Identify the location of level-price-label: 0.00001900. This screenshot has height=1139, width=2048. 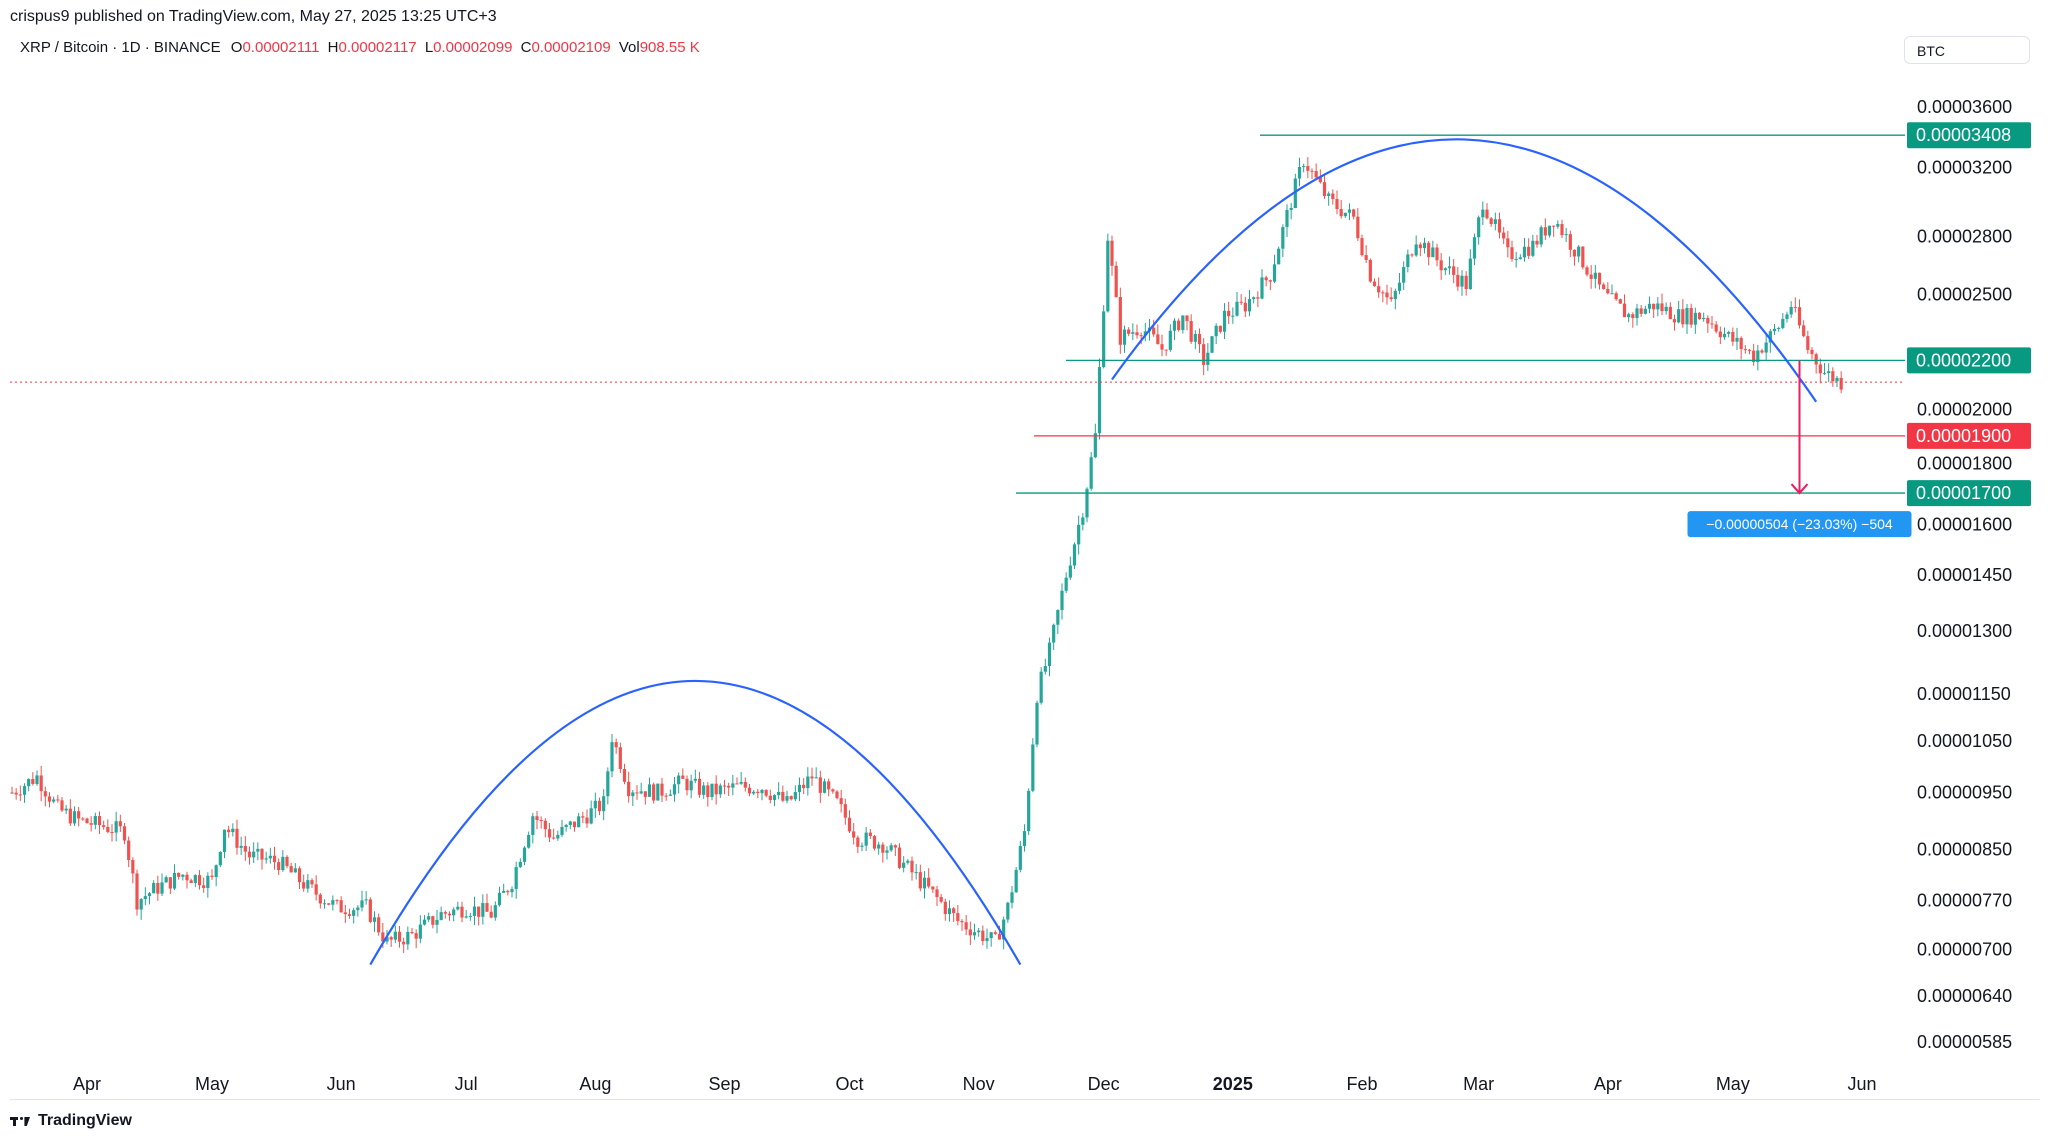
(1963, 436).